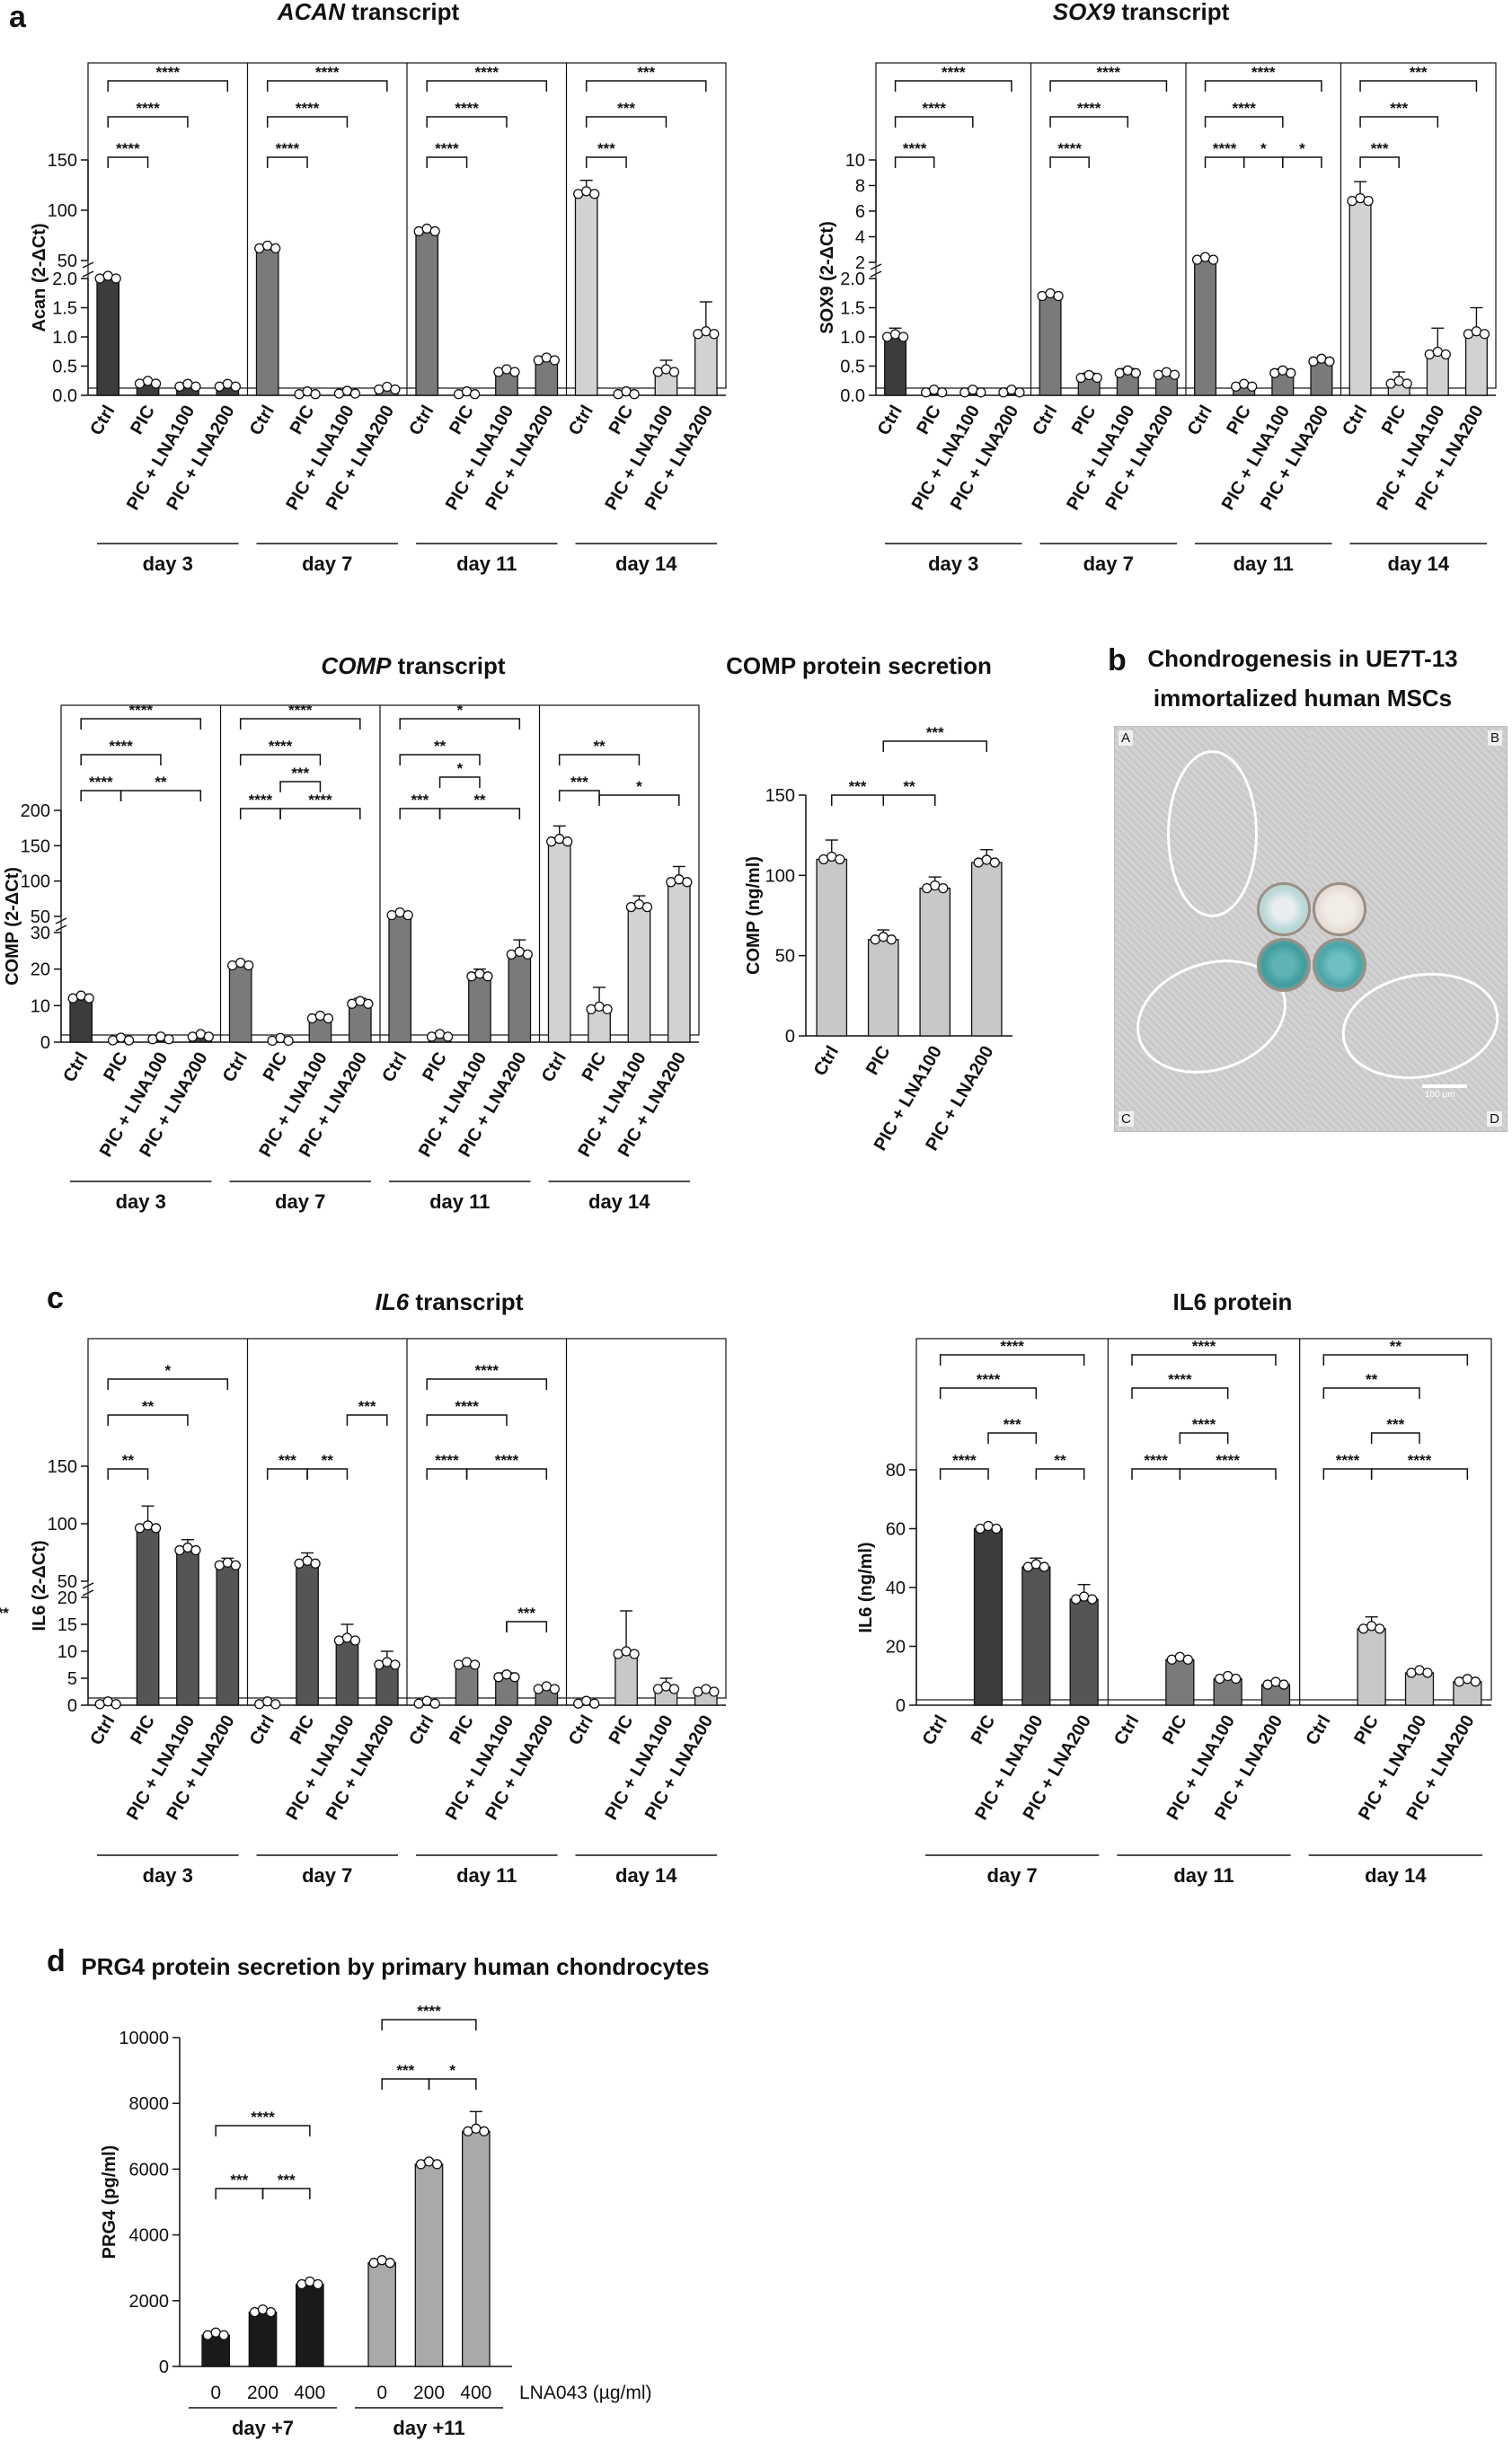 The image size is (1512, 2441). Describe the element at coordinates (987, 949) in the screenshot. I see `comp_protein-bar` at that location.